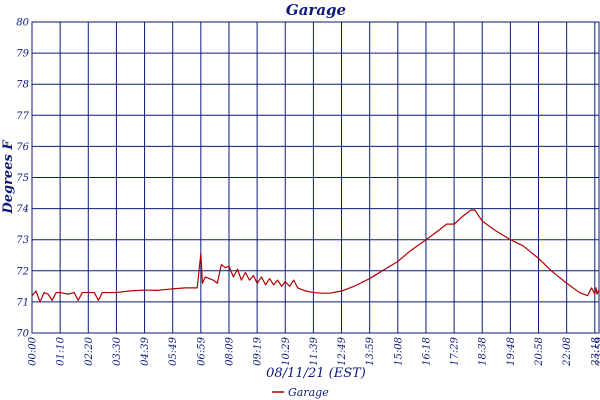 The width and height of the screenshot is (600, 400). What do you see at coordinates (173, 350) in the screenshot?
I see `x-tick-label: 05:49` at bounding box center [173, 350].